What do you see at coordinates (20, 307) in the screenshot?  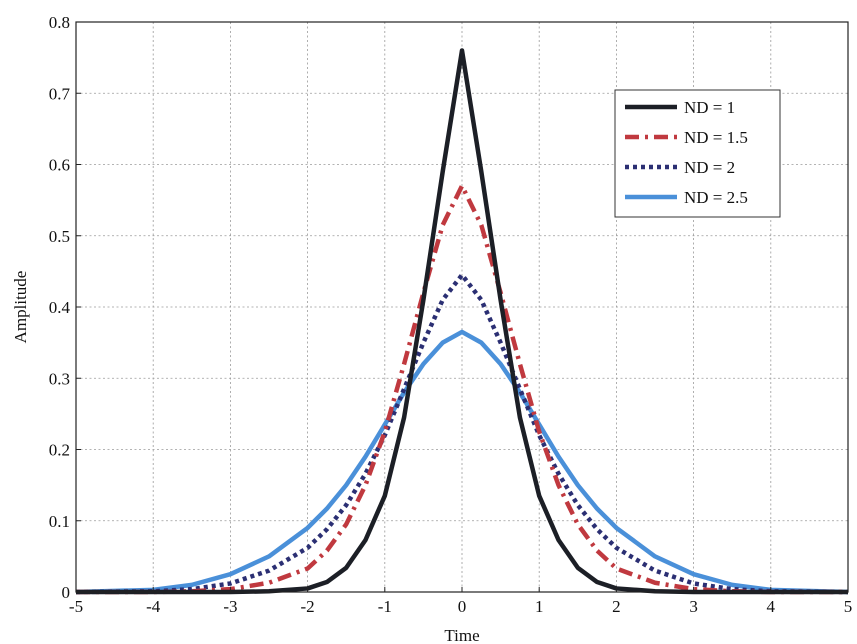 I see `y-axis-label: Amplitude` at bounding box center [20, 307].